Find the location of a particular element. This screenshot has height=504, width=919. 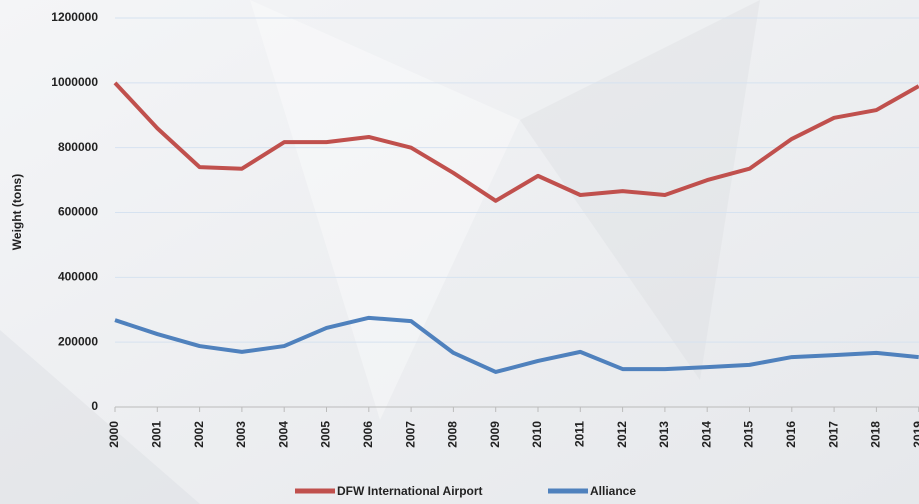

legend-label: DFW International Airport is located at coordinates (410, 491).